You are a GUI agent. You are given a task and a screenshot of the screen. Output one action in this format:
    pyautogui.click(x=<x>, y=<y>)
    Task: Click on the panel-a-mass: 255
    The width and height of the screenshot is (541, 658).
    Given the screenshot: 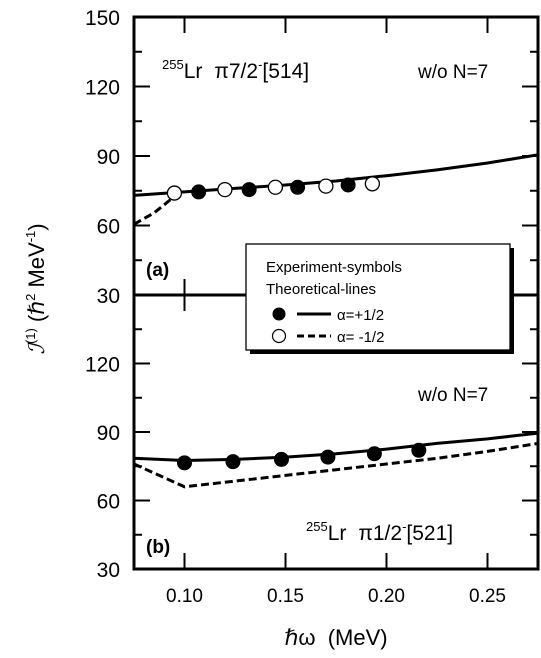 What is the action you would take?
    pyautogui.click(x=173, y=64)
    